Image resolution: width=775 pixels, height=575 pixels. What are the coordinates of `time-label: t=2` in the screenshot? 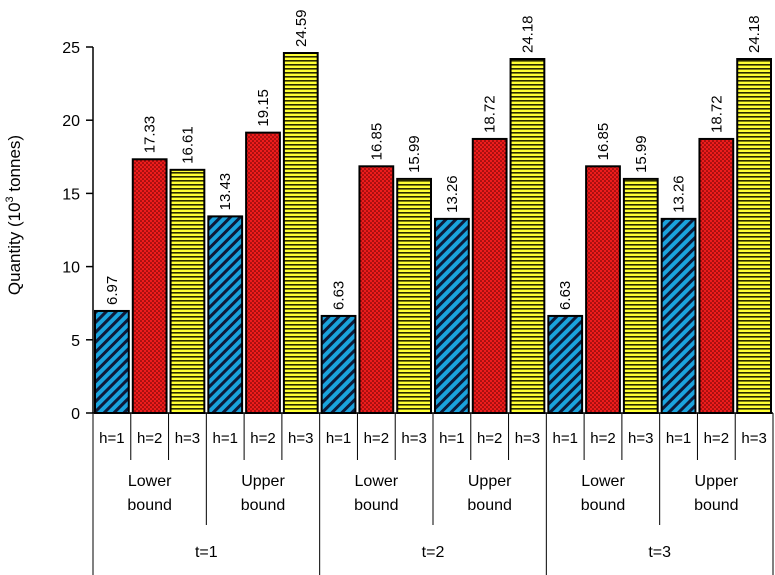 It's located at (433, 552).